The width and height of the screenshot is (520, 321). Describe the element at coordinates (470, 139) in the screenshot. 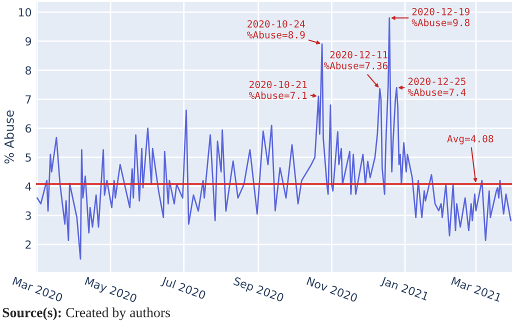

I see `annotation: Avg=4.08` at that location.